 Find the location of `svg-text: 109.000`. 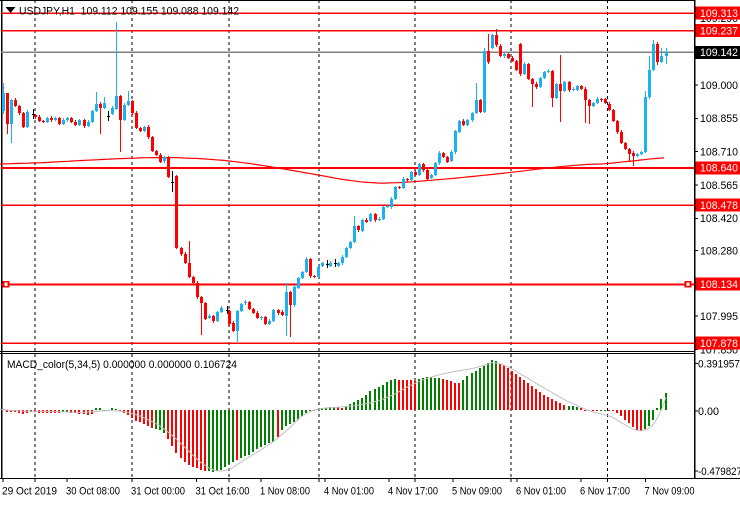

svg-text: 109.000 is located at coordinates (719, 86).